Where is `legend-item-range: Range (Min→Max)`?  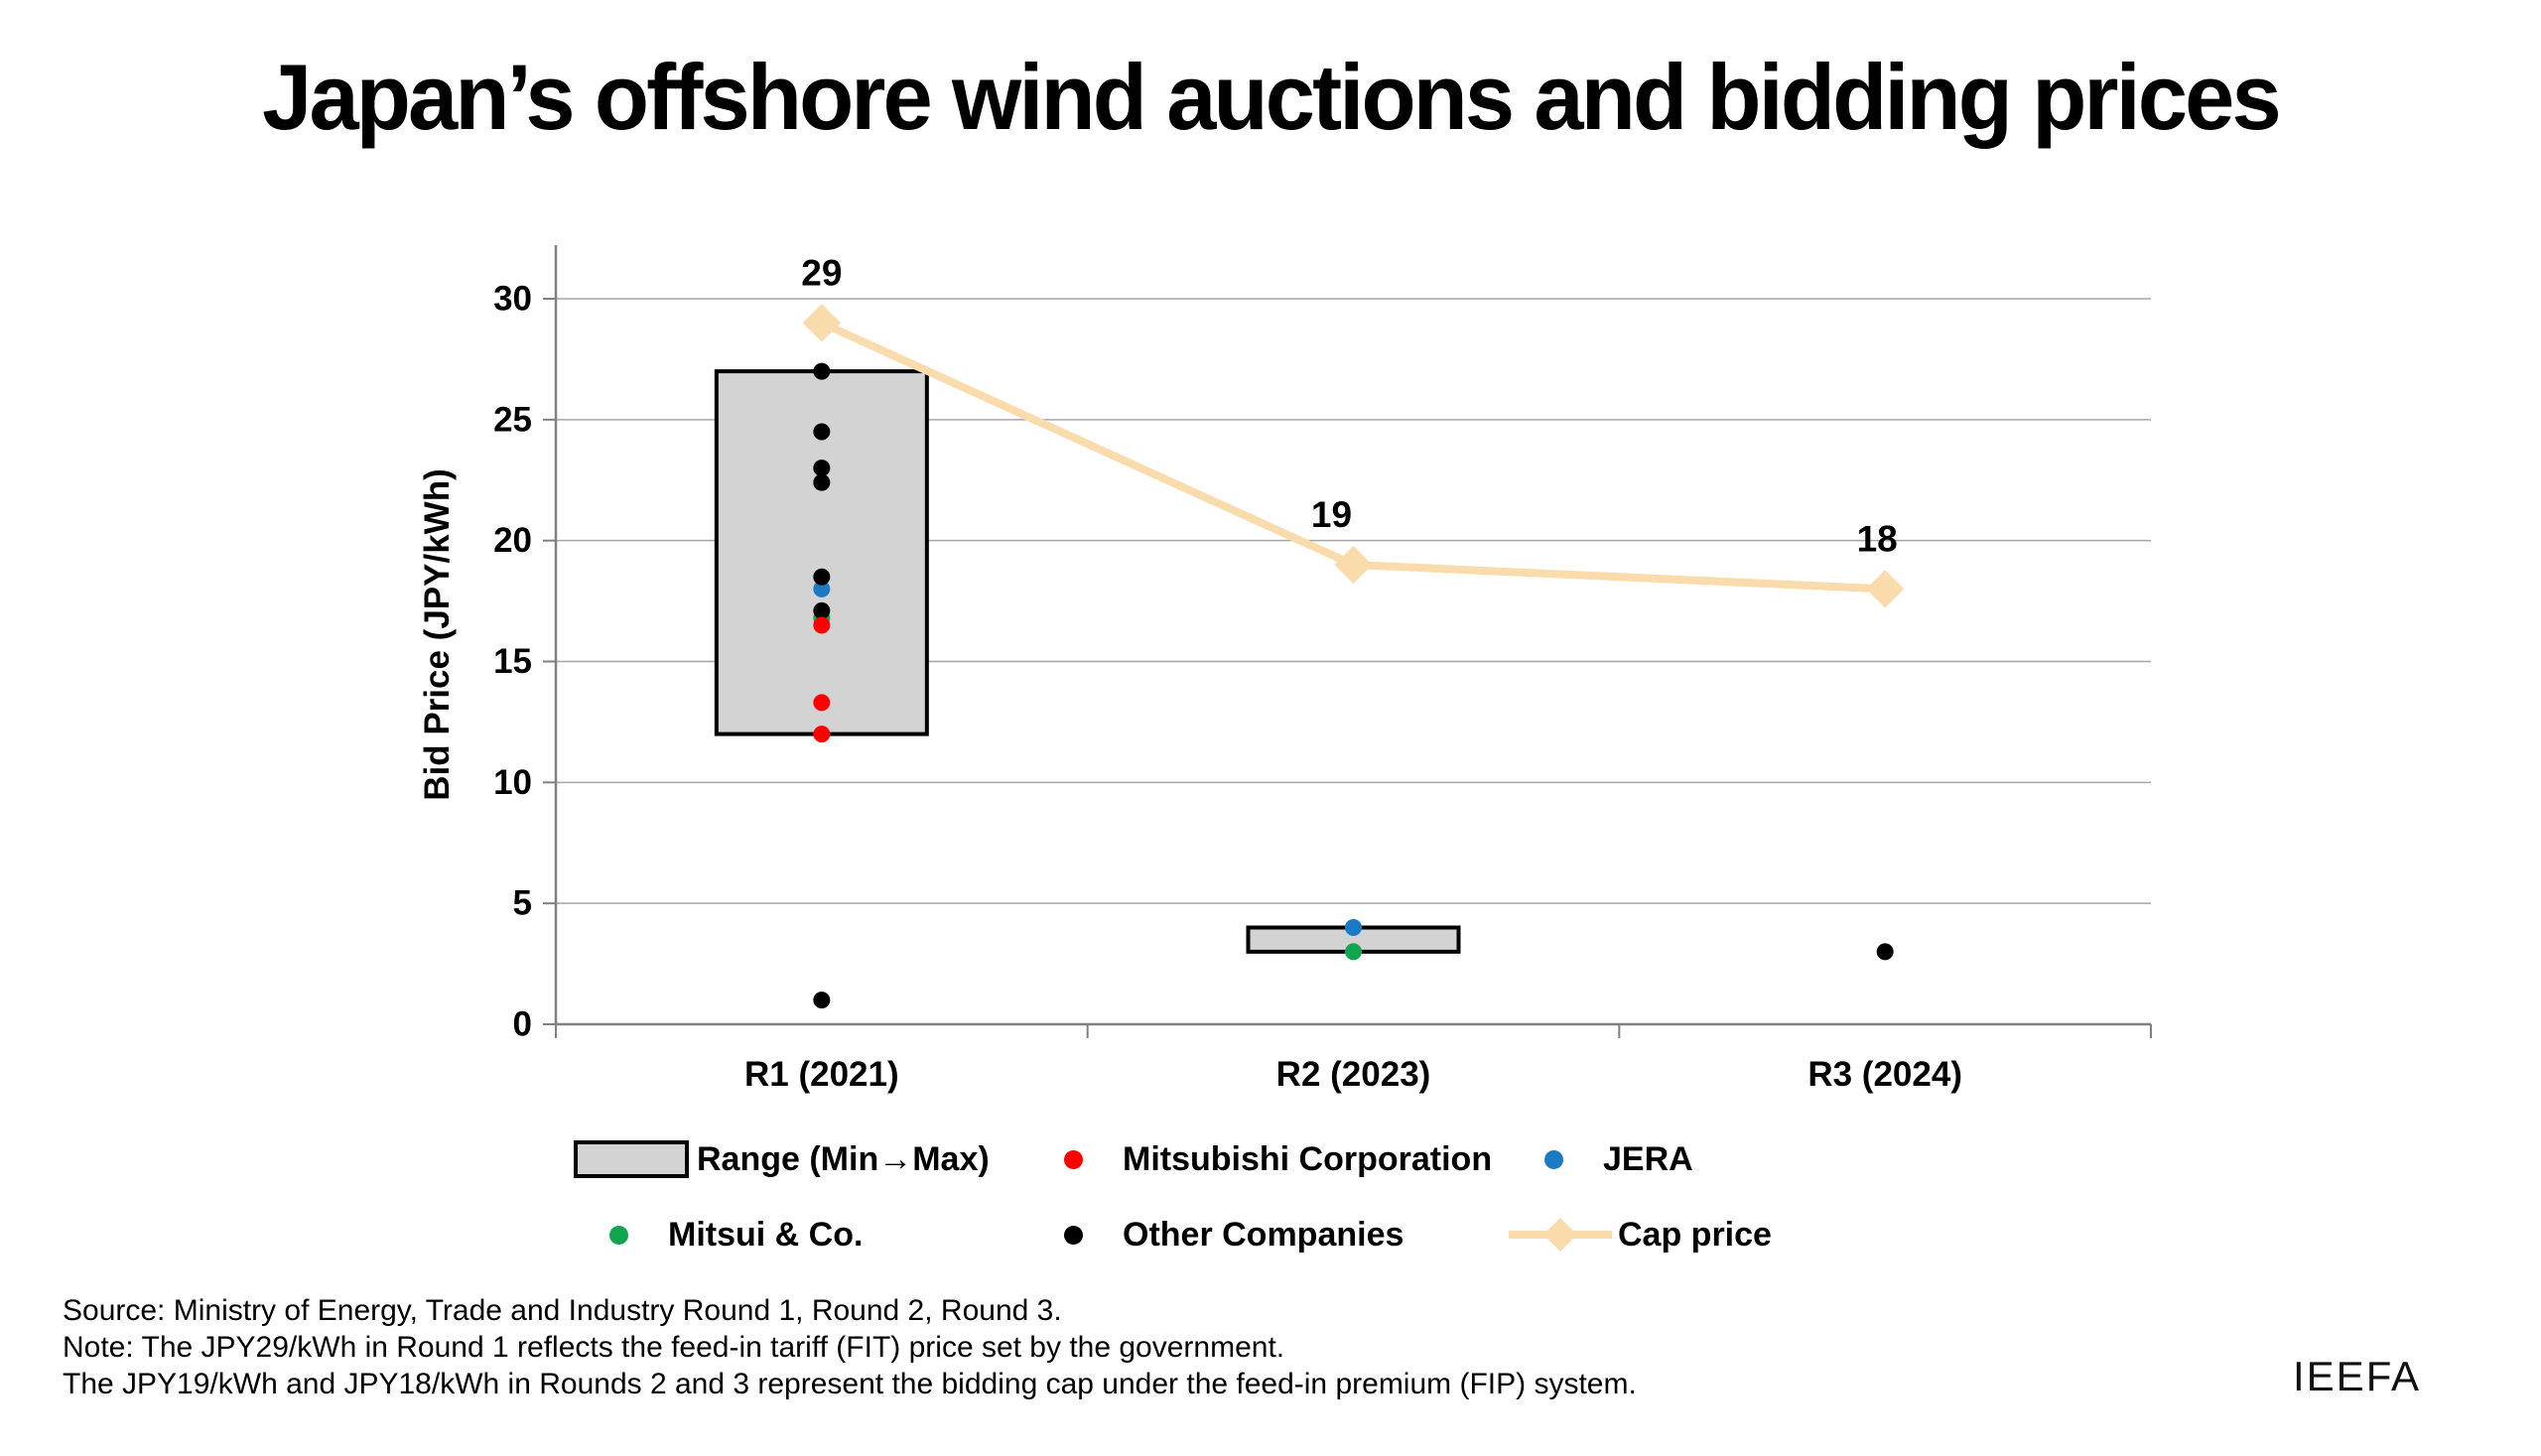
legend-item-range: Range (Min→Max) is located at coordinates (782, 1159).